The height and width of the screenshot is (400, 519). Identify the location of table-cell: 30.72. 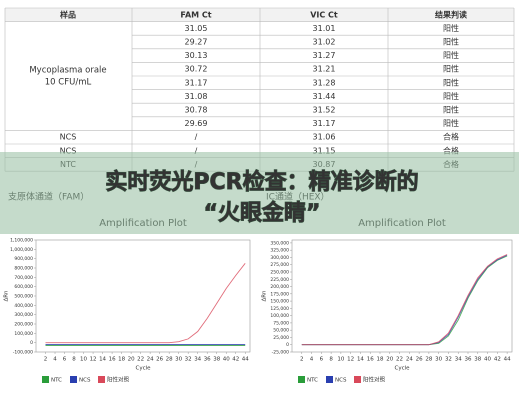
(196, 69).